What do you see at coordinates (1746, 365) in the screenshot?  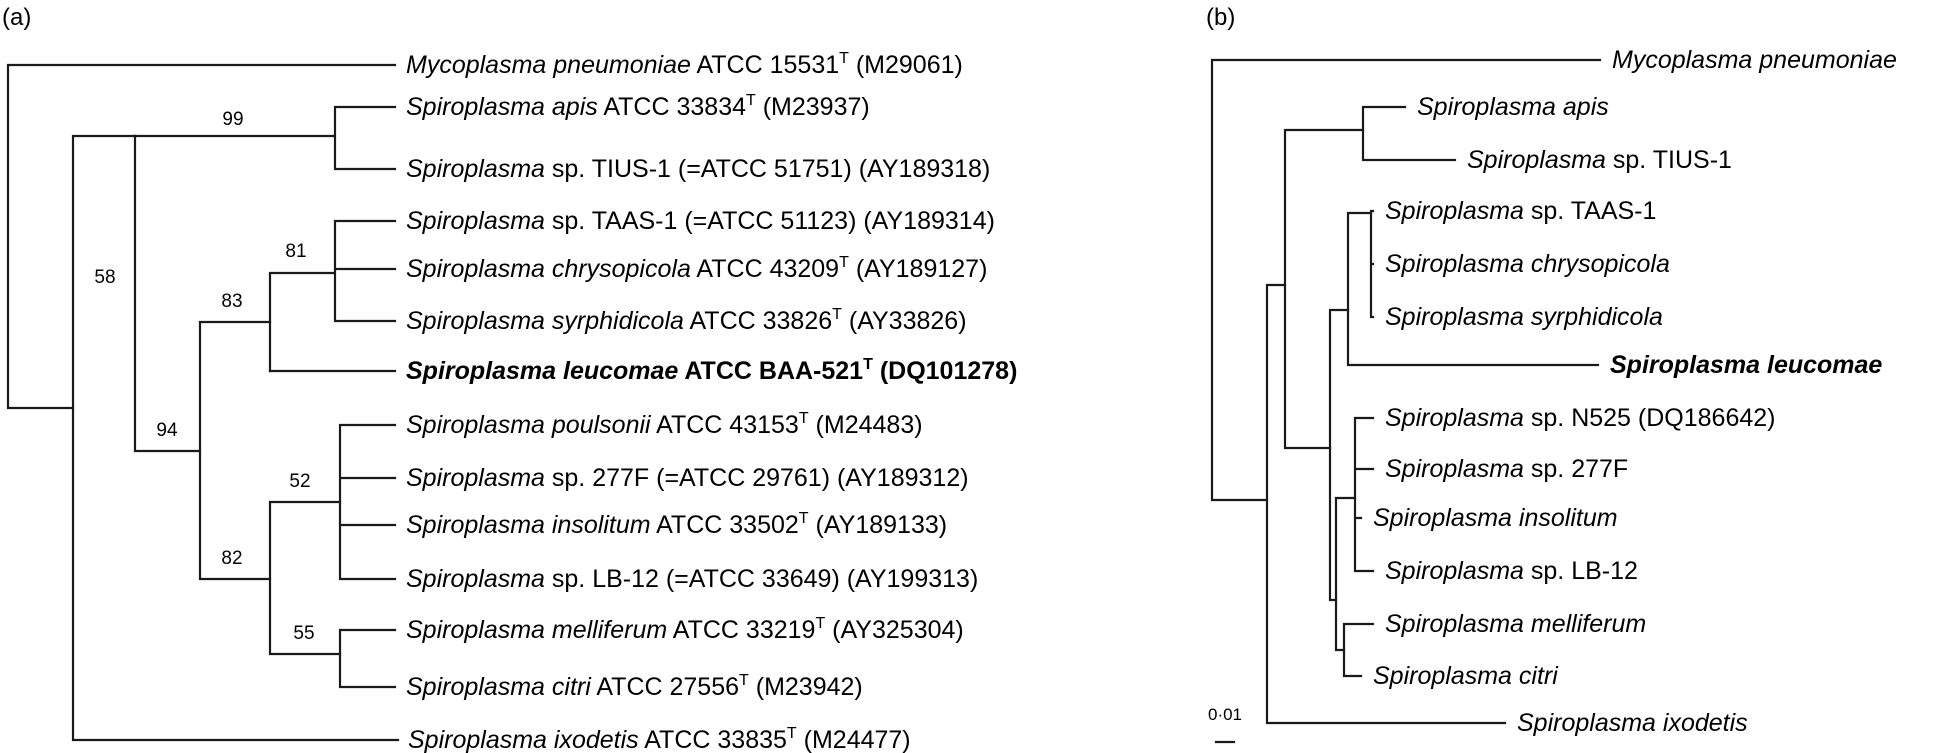 I see `leaf-label-b: Spiroplasma leucomae` at bounding box center [1746, 365].